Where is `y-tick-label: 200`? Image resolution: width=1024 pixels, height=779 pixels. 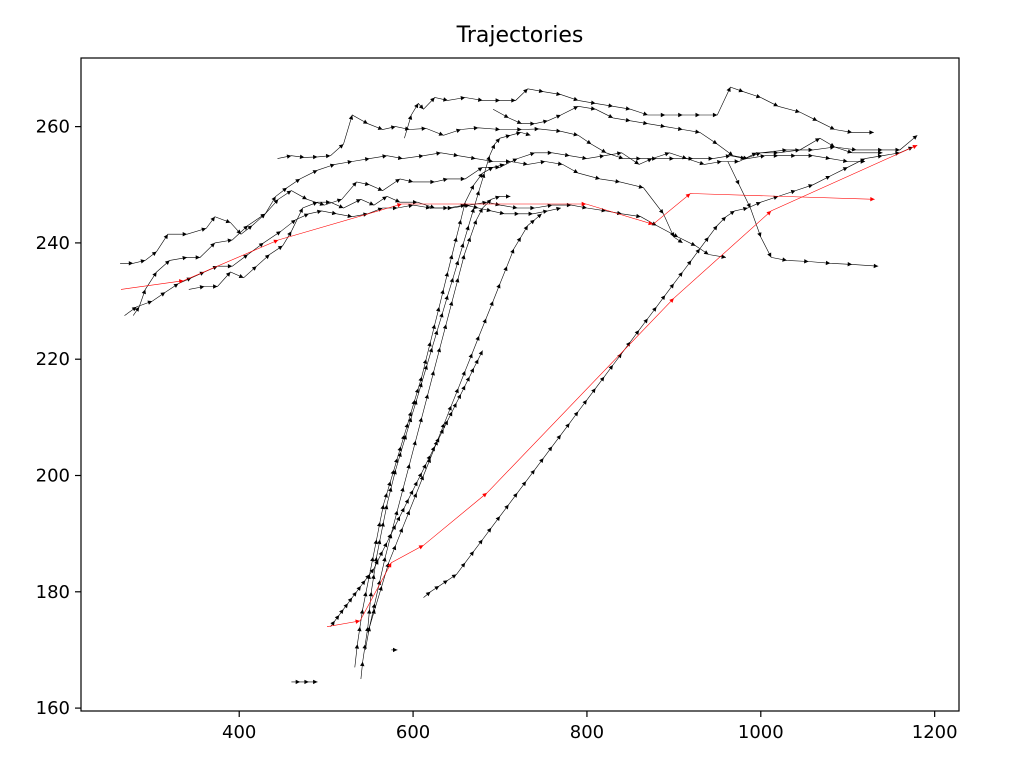 y-tick-label: 200 is located at coordinates (53, 476).